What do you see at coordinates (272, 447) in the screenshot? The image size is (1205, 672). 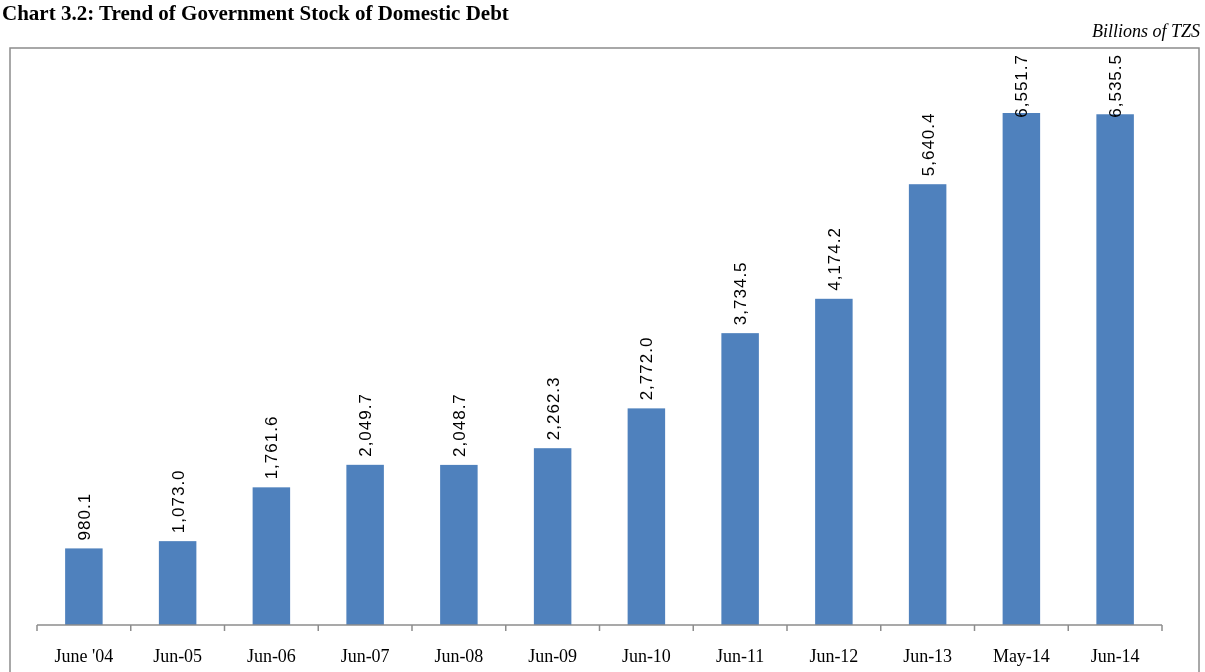 I see `data-label: 1,761.6` at bounding box center [272, 447].